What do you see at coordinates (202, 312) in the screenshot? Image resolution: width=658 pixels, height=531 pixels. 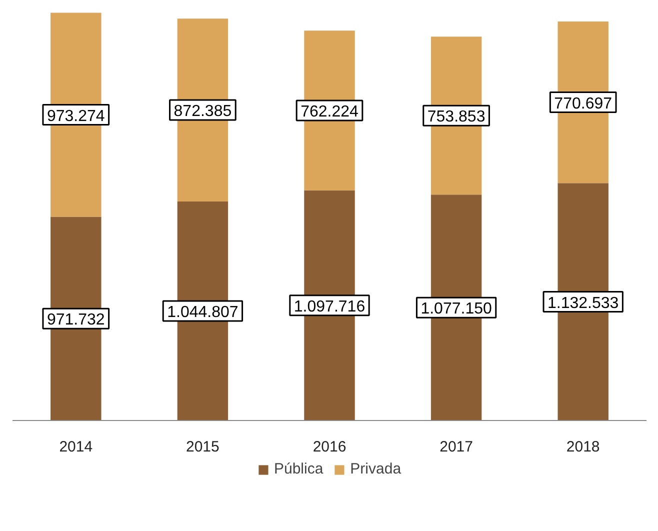 I see `data-label: 1.044.807` at bounding box center [202, 312].